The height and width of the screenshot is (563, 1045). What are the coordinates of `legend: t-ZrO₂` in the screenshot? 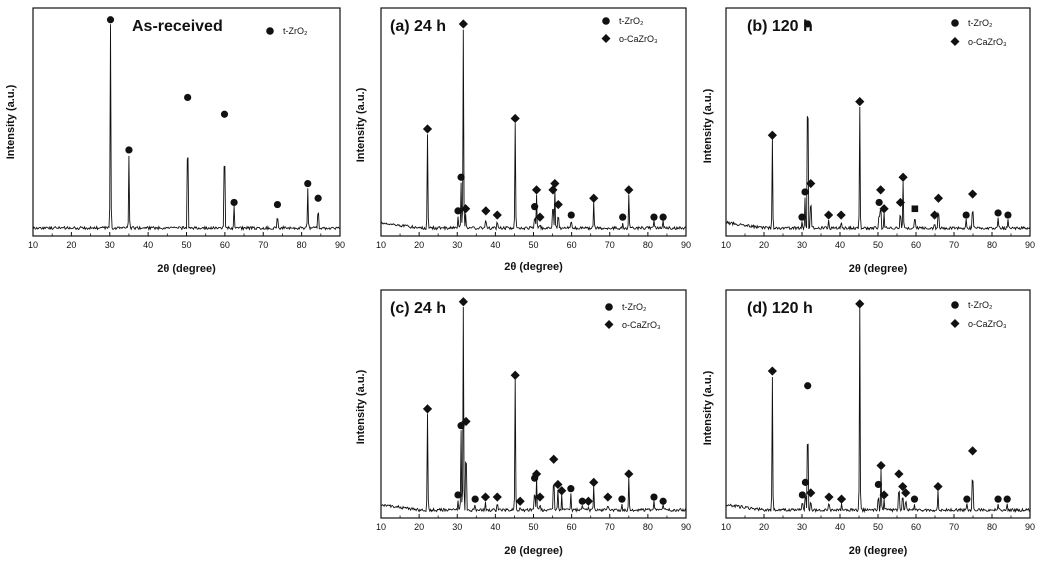 It's located at (287, 31).